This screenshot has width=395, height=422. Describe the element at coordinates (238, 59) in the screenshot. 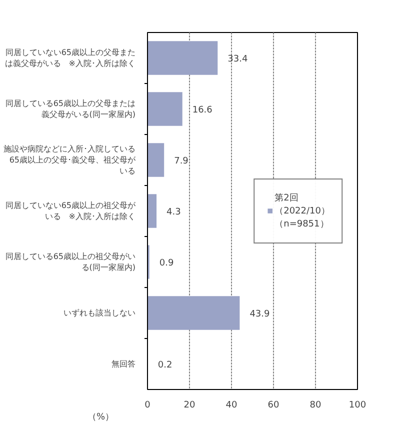

I see `data-label: 33.4` at that location.